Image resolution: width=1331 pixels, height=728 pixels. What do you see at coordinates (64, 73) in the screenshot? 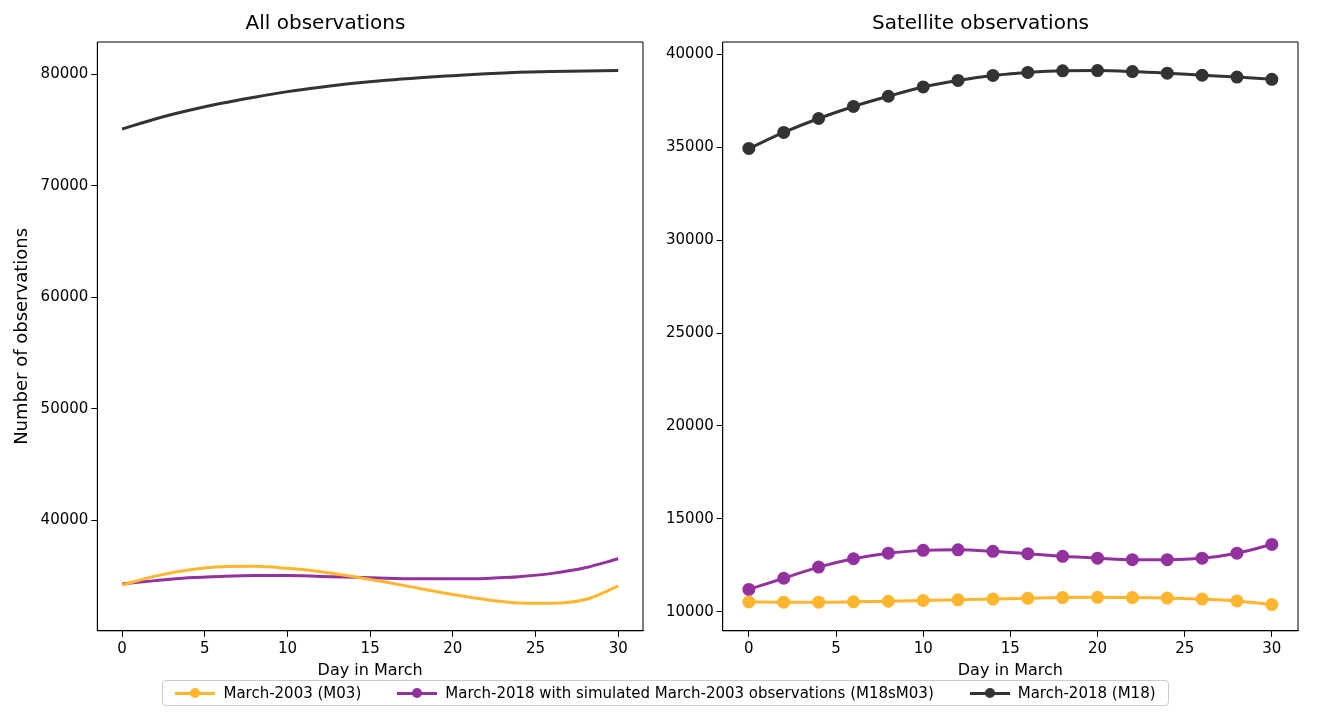
I see `y-tick-label: 80000` at bounding box center [64, 73].